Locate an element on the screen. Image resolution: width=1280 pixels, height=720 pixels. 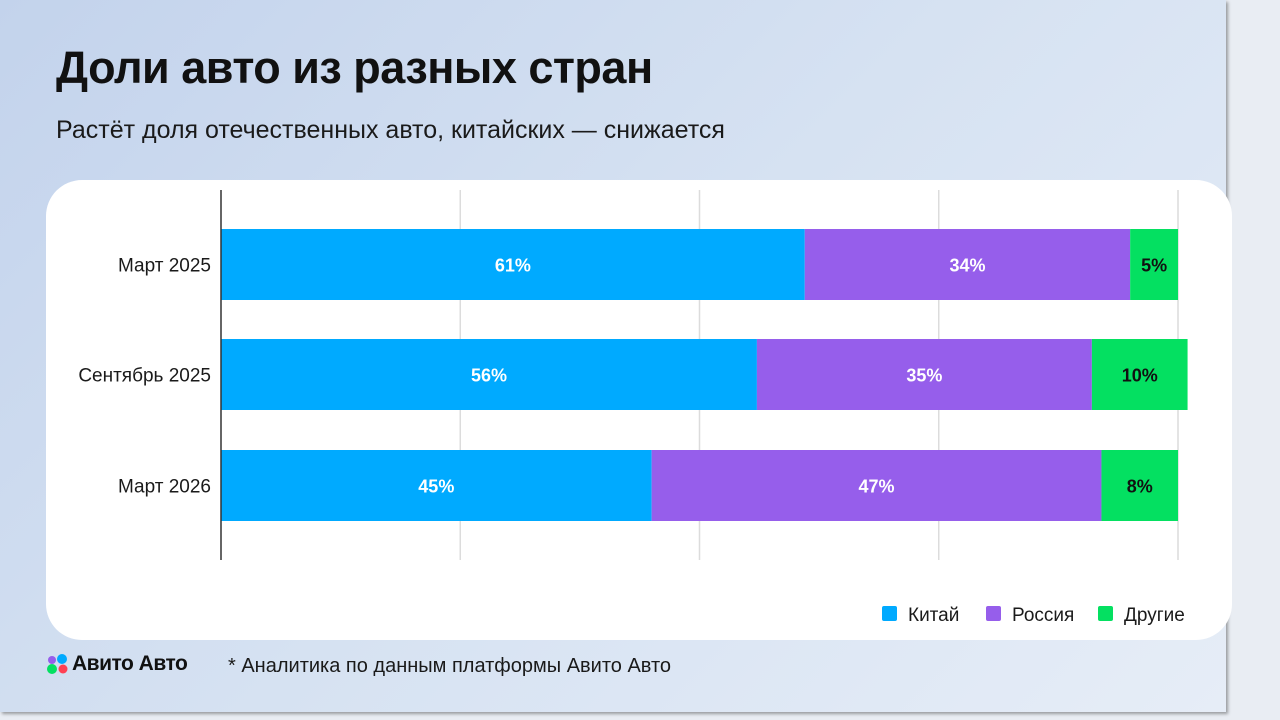
data-label: 5% is located at coordinates (1154, 266).